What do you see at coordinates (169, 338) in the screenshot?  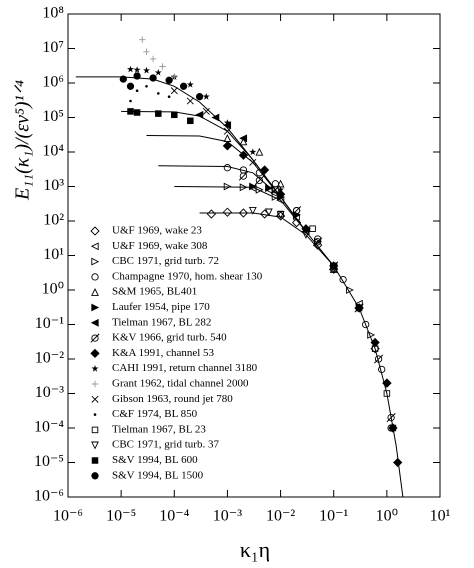 I see `legend-label: K&V 1966, grid turb. 540` at bounding box center [169, 338].